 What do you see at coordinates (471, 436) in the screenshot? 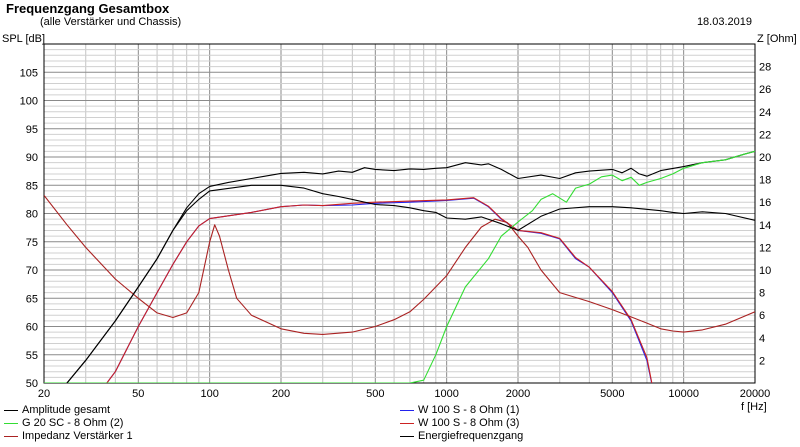
I see `legend-label: Energiefrequenzgang` at bounding box center [471, 436].